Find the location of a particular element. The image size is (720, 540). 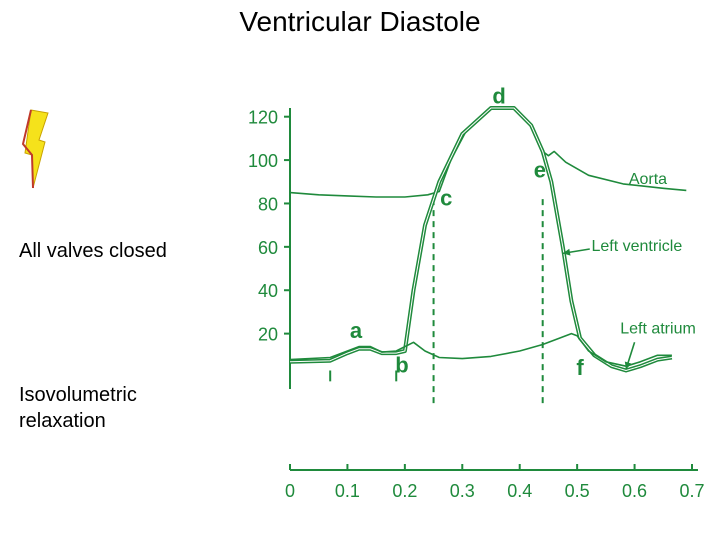

left-atrium-line is located at coordinates (480, 349).